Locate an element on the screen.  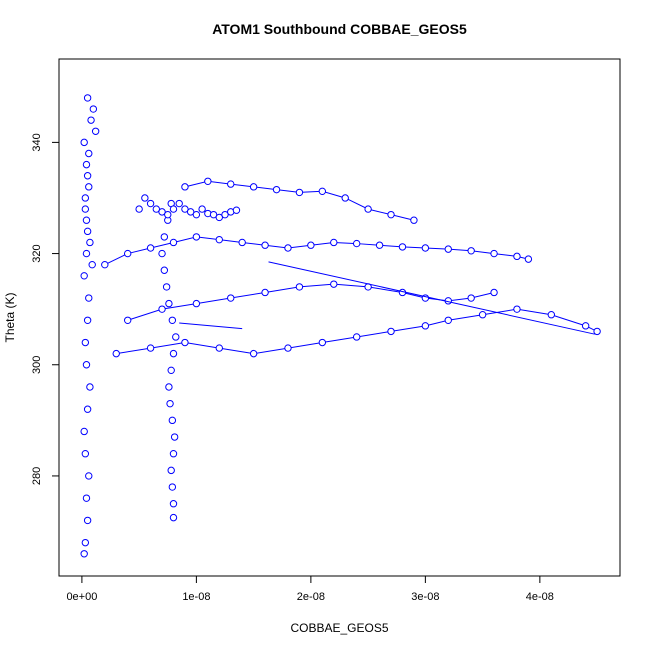
x-tick-label: 4e-08 is located at coordinates (540, 597).